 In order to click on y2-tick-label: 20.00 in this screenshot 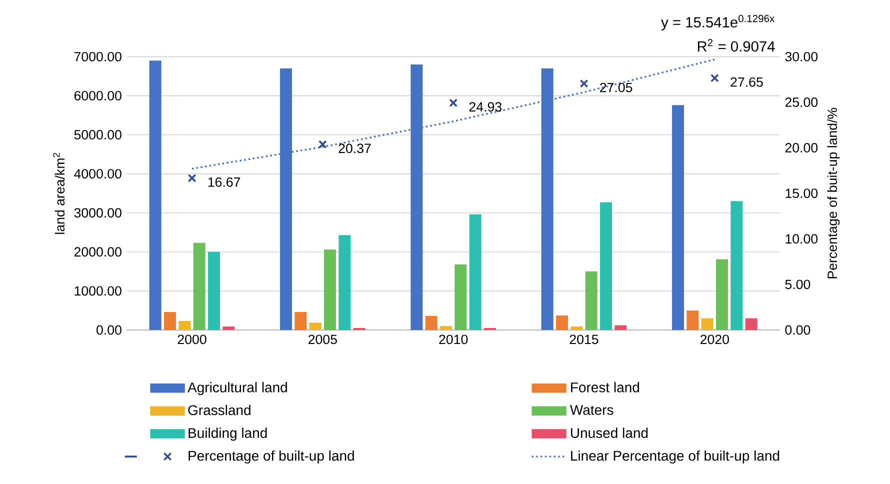, I will do `click(801, 147)`.